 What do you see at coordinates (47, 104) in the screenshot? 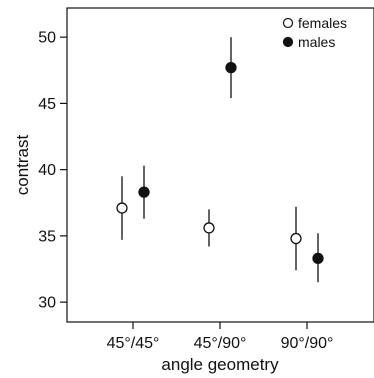
I see `y-tick-label-45: 45` at bounding box center [47, 104].